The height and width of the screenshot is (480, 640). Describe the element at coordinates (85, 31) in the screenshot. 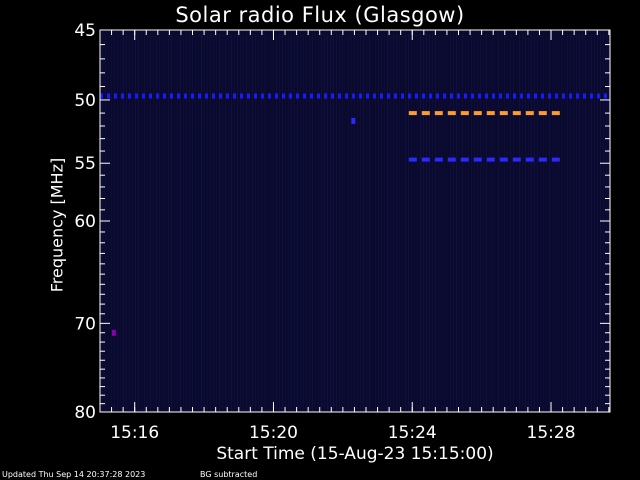

I see `y-tick-label: 45` at that location.